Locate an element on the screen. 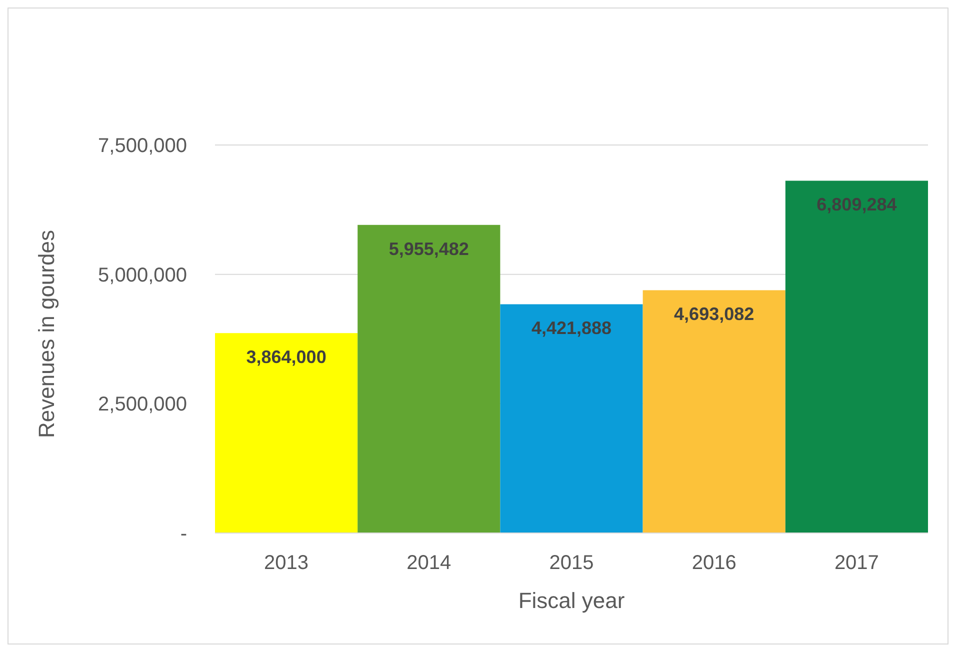 The image size is (956, 646). x-axis-title: Fiscal year is located at coordinates (571, 600).